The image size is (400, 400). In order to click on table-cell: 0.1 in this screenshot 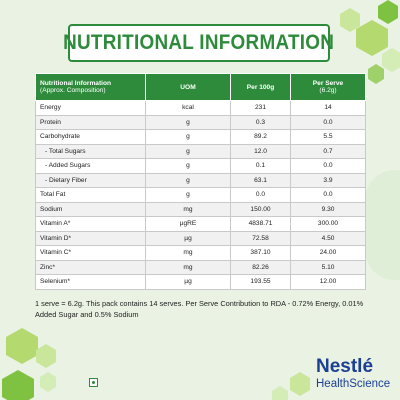, I will do `click(260, 166)`.